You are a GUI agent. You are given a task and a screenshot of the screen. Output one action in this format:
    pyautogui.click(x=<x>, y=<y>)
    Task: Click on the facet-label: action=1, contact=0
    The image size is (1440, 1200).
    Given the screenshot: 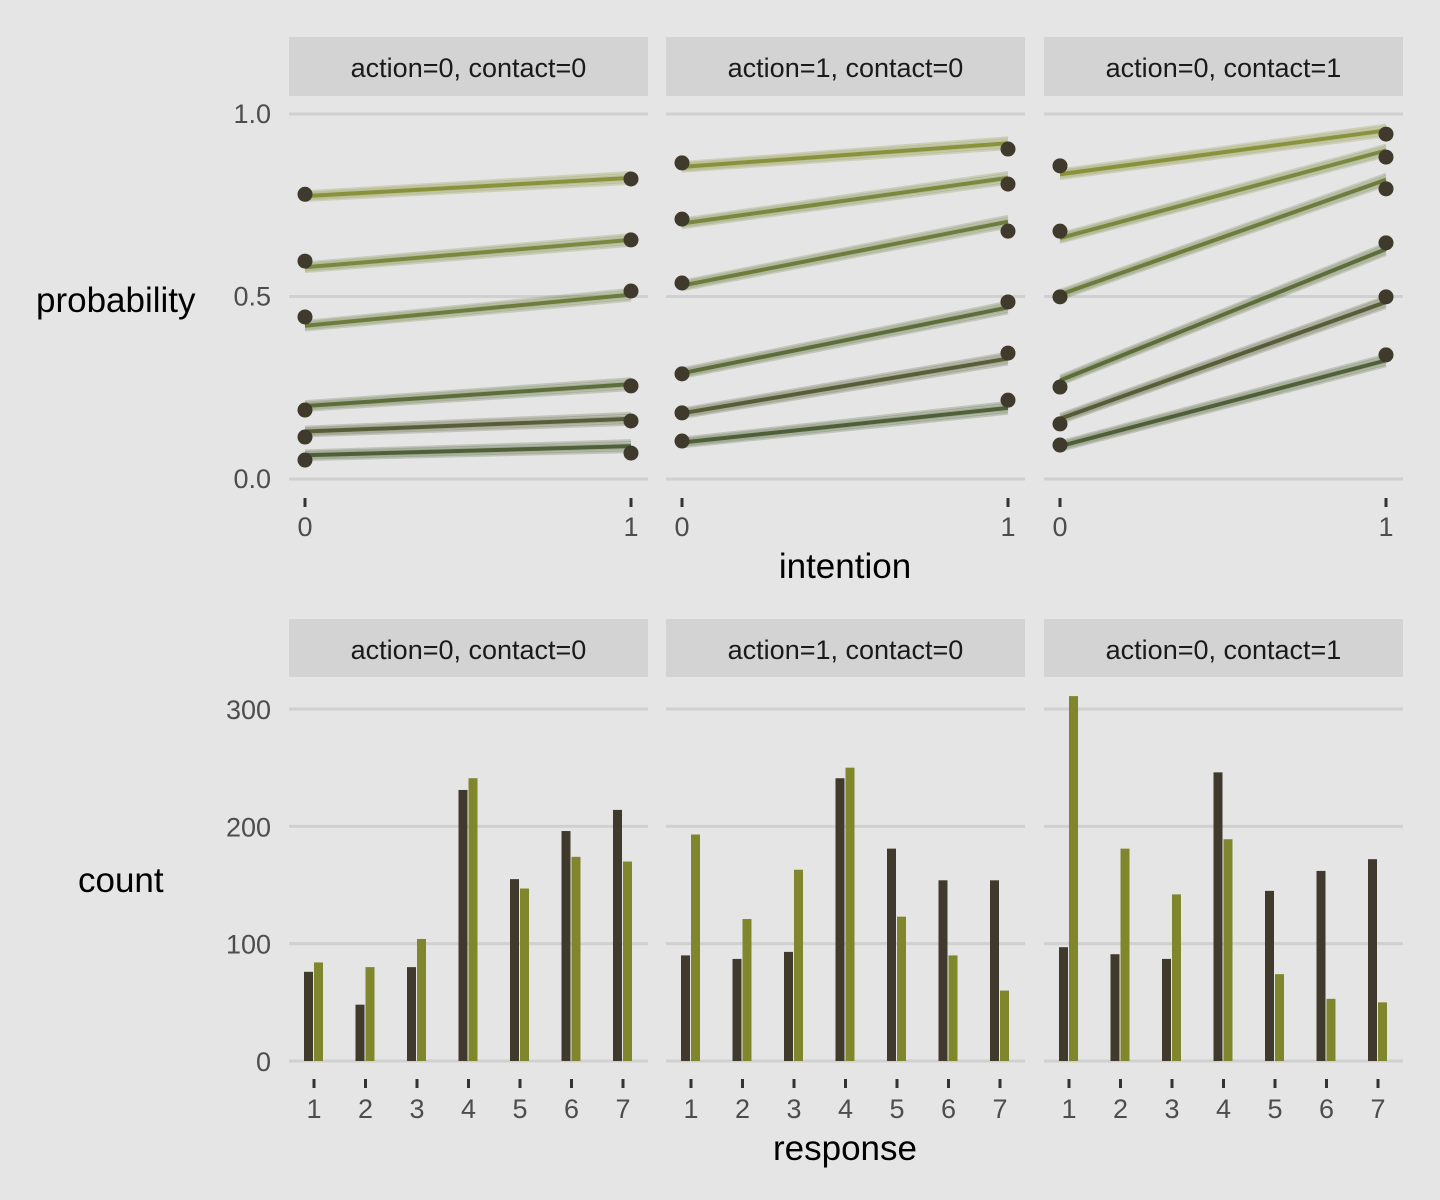 What is the action you would take?
    pyautogui.click(x=846, y=68)
    